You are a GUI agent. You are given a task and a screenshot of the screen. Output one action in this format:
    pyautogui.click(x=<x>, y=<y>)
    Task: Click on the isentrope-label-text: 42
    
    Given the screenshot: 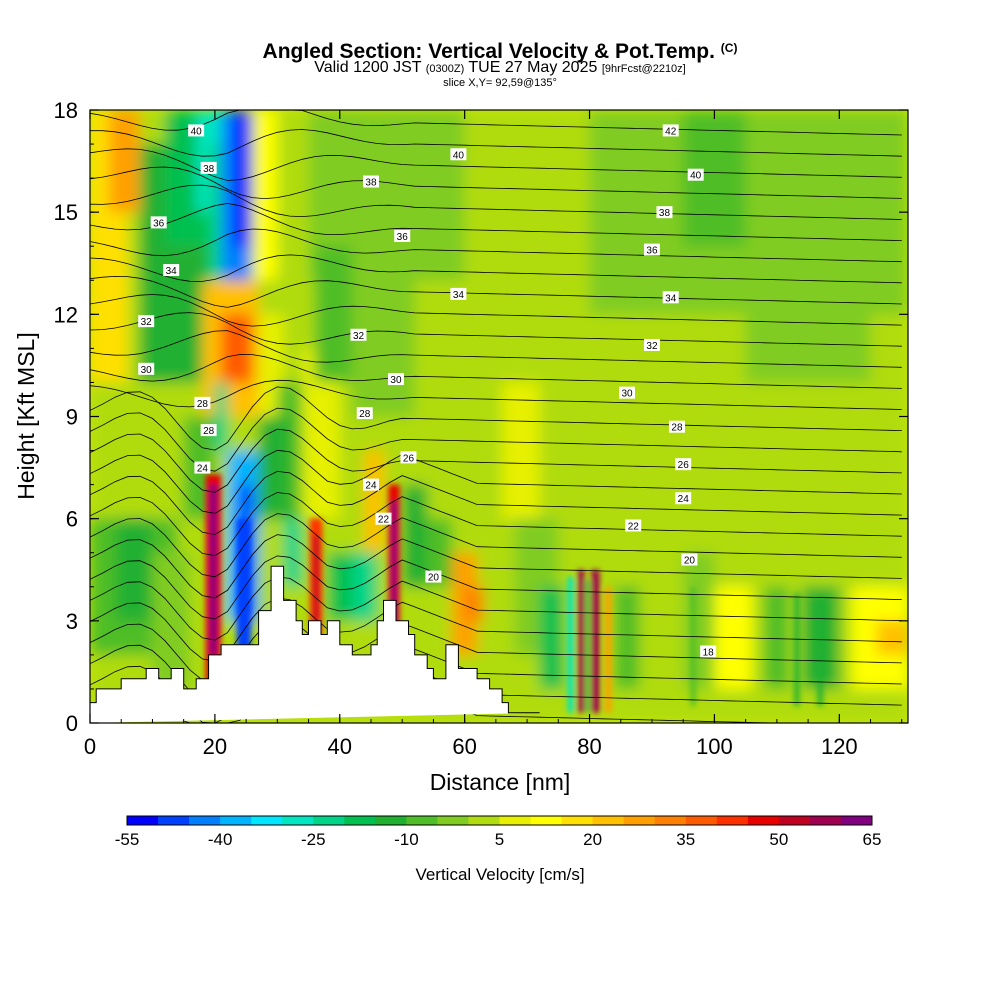 What is the action you would take?
    pyautogui.click(x=671, y=131)
    